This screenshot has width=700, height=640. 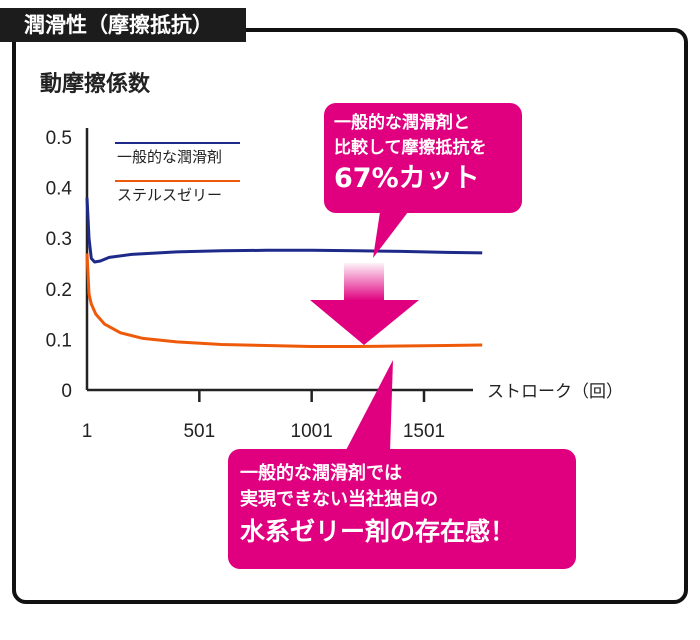 What do you see at coordinates (123, 25) in the screenshot?
I see `page-title: 潤滑性（摩擦抵抗）` at bounding box center [123, 25].